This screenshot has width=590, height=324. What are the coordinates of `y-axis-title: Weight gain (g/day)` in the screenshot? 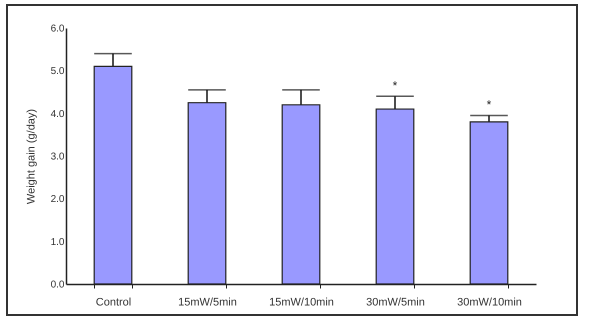 It's located at (32, 156).